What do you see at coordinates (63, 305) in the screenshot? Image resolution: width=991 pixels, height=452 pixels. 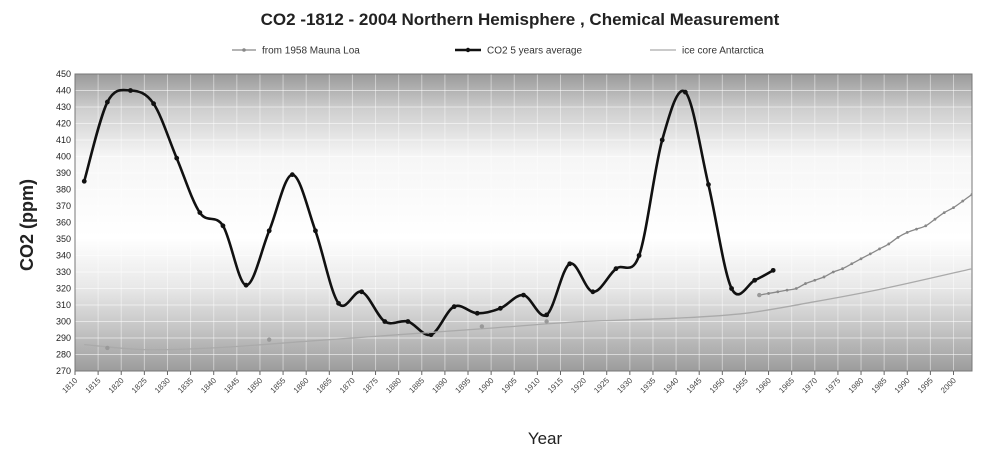 I see `y-tick-label: 310` at bounding box center [63, 305].